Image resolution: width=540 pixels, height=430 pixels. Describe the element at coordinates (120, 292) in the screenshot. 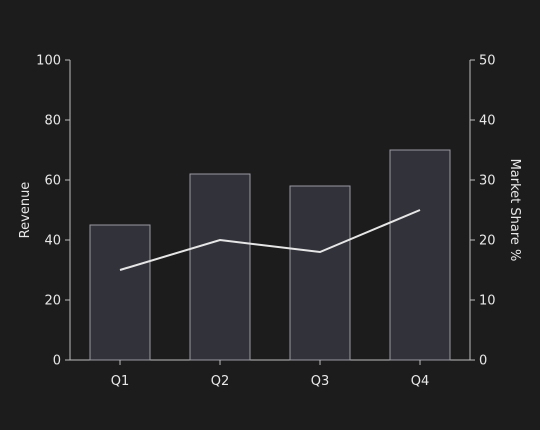

I see `bar-q1` at that location.